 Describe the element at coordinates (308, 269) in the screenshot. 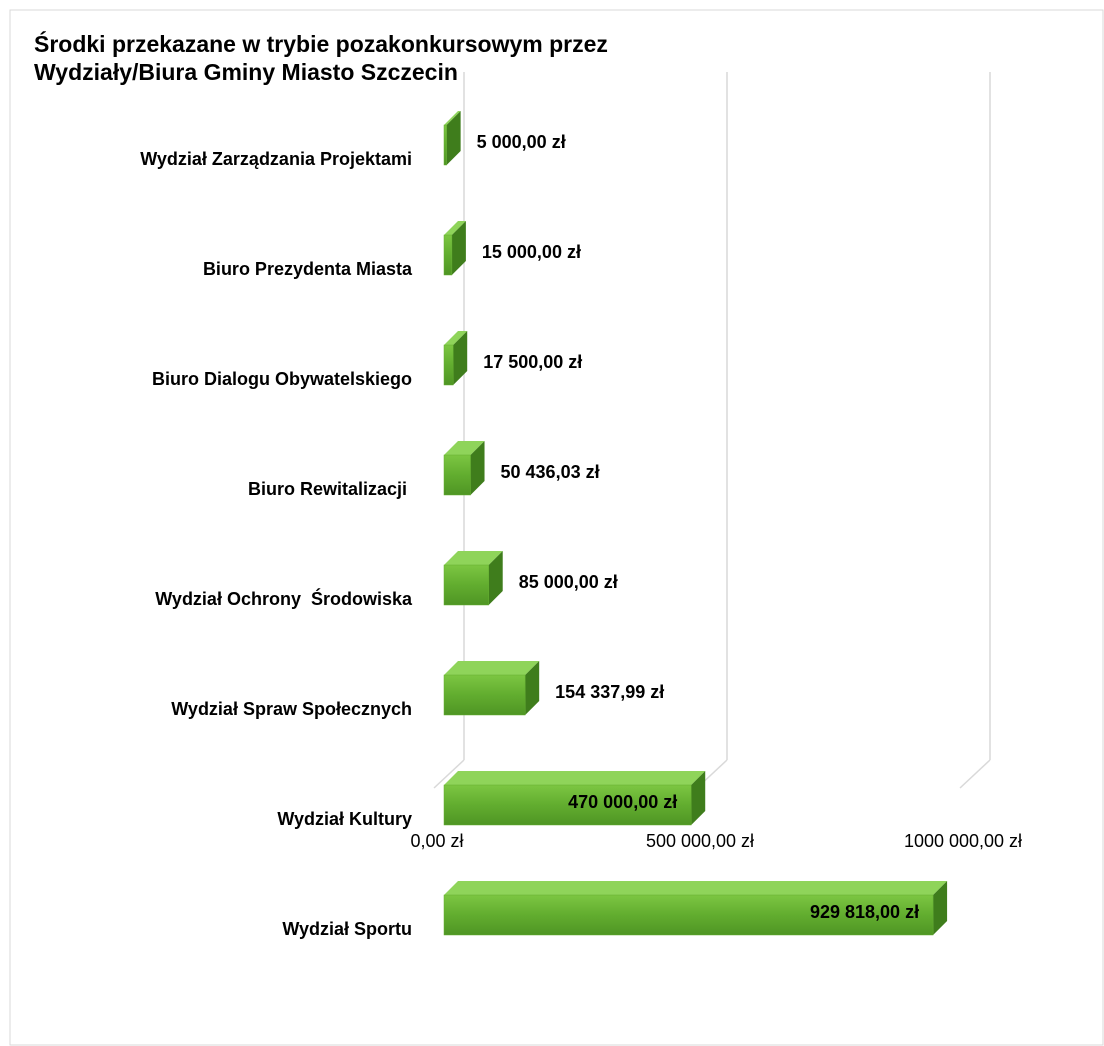

I see `category-label: Biuro Prezydenta Miasta` at that location.